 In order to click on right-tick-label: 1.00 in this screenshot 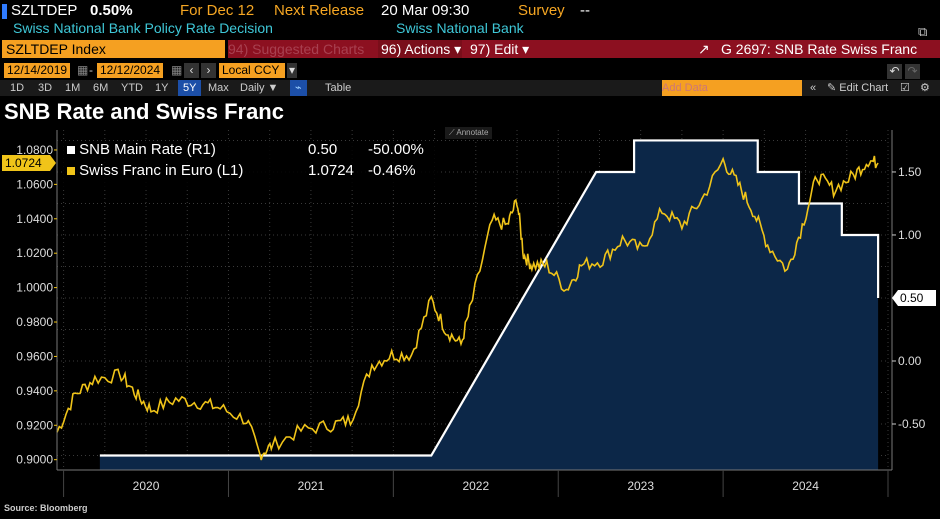, I will do `click(910, 235)`.